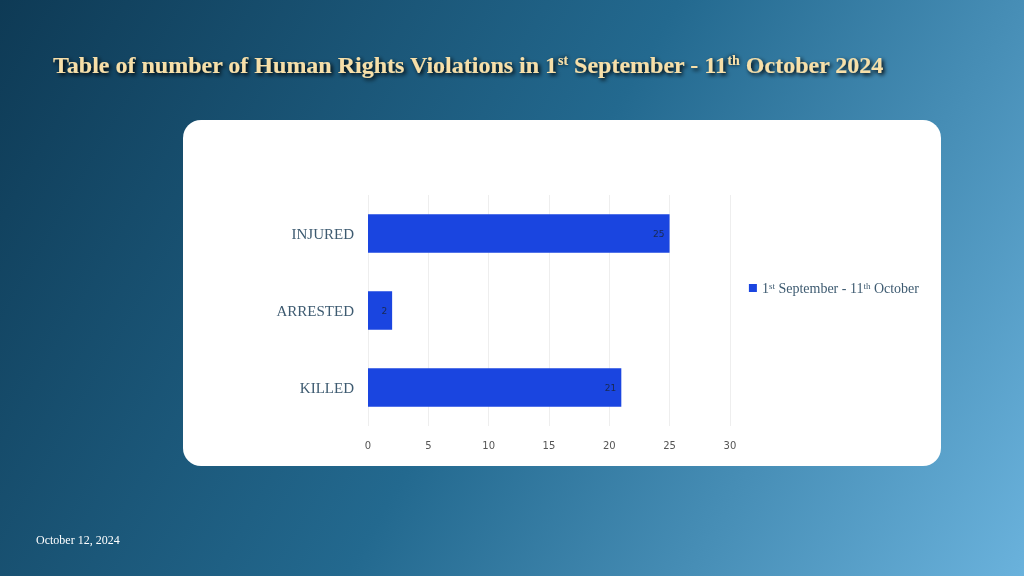  What do you see at coordinates (609, 445) in the screenshot?
I see `x-tick-label: 20` at bounding box center [609, 445].